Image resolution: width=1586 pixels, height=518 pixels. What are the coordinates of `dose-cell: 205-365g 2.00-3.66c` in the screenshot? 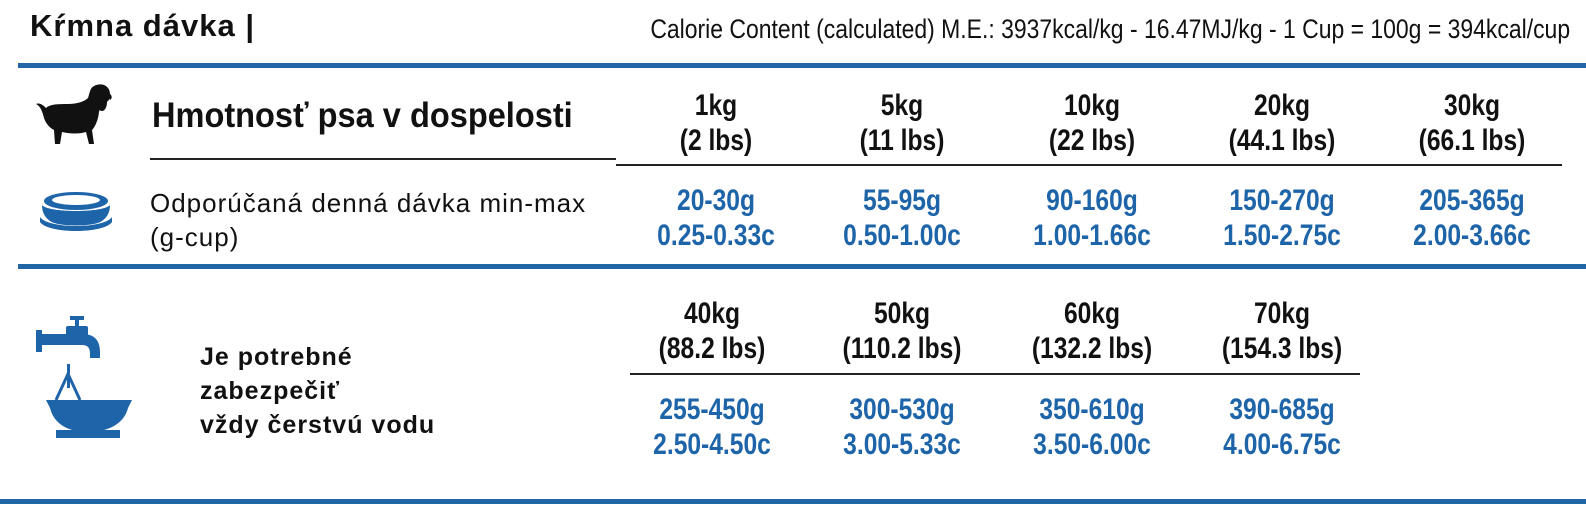 It's located at (1472, 218).